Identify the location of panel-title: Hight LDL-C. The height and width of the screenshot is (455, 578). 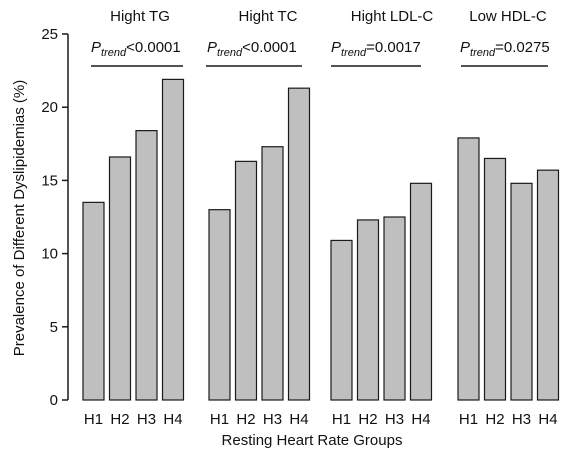
(392, 16).